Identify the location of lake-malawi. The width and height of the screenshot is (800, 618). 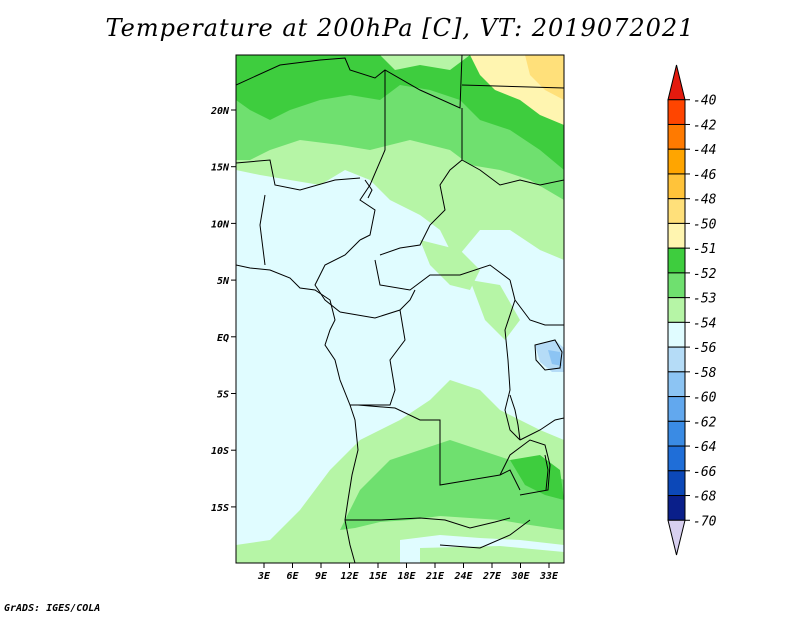
(546, 472).